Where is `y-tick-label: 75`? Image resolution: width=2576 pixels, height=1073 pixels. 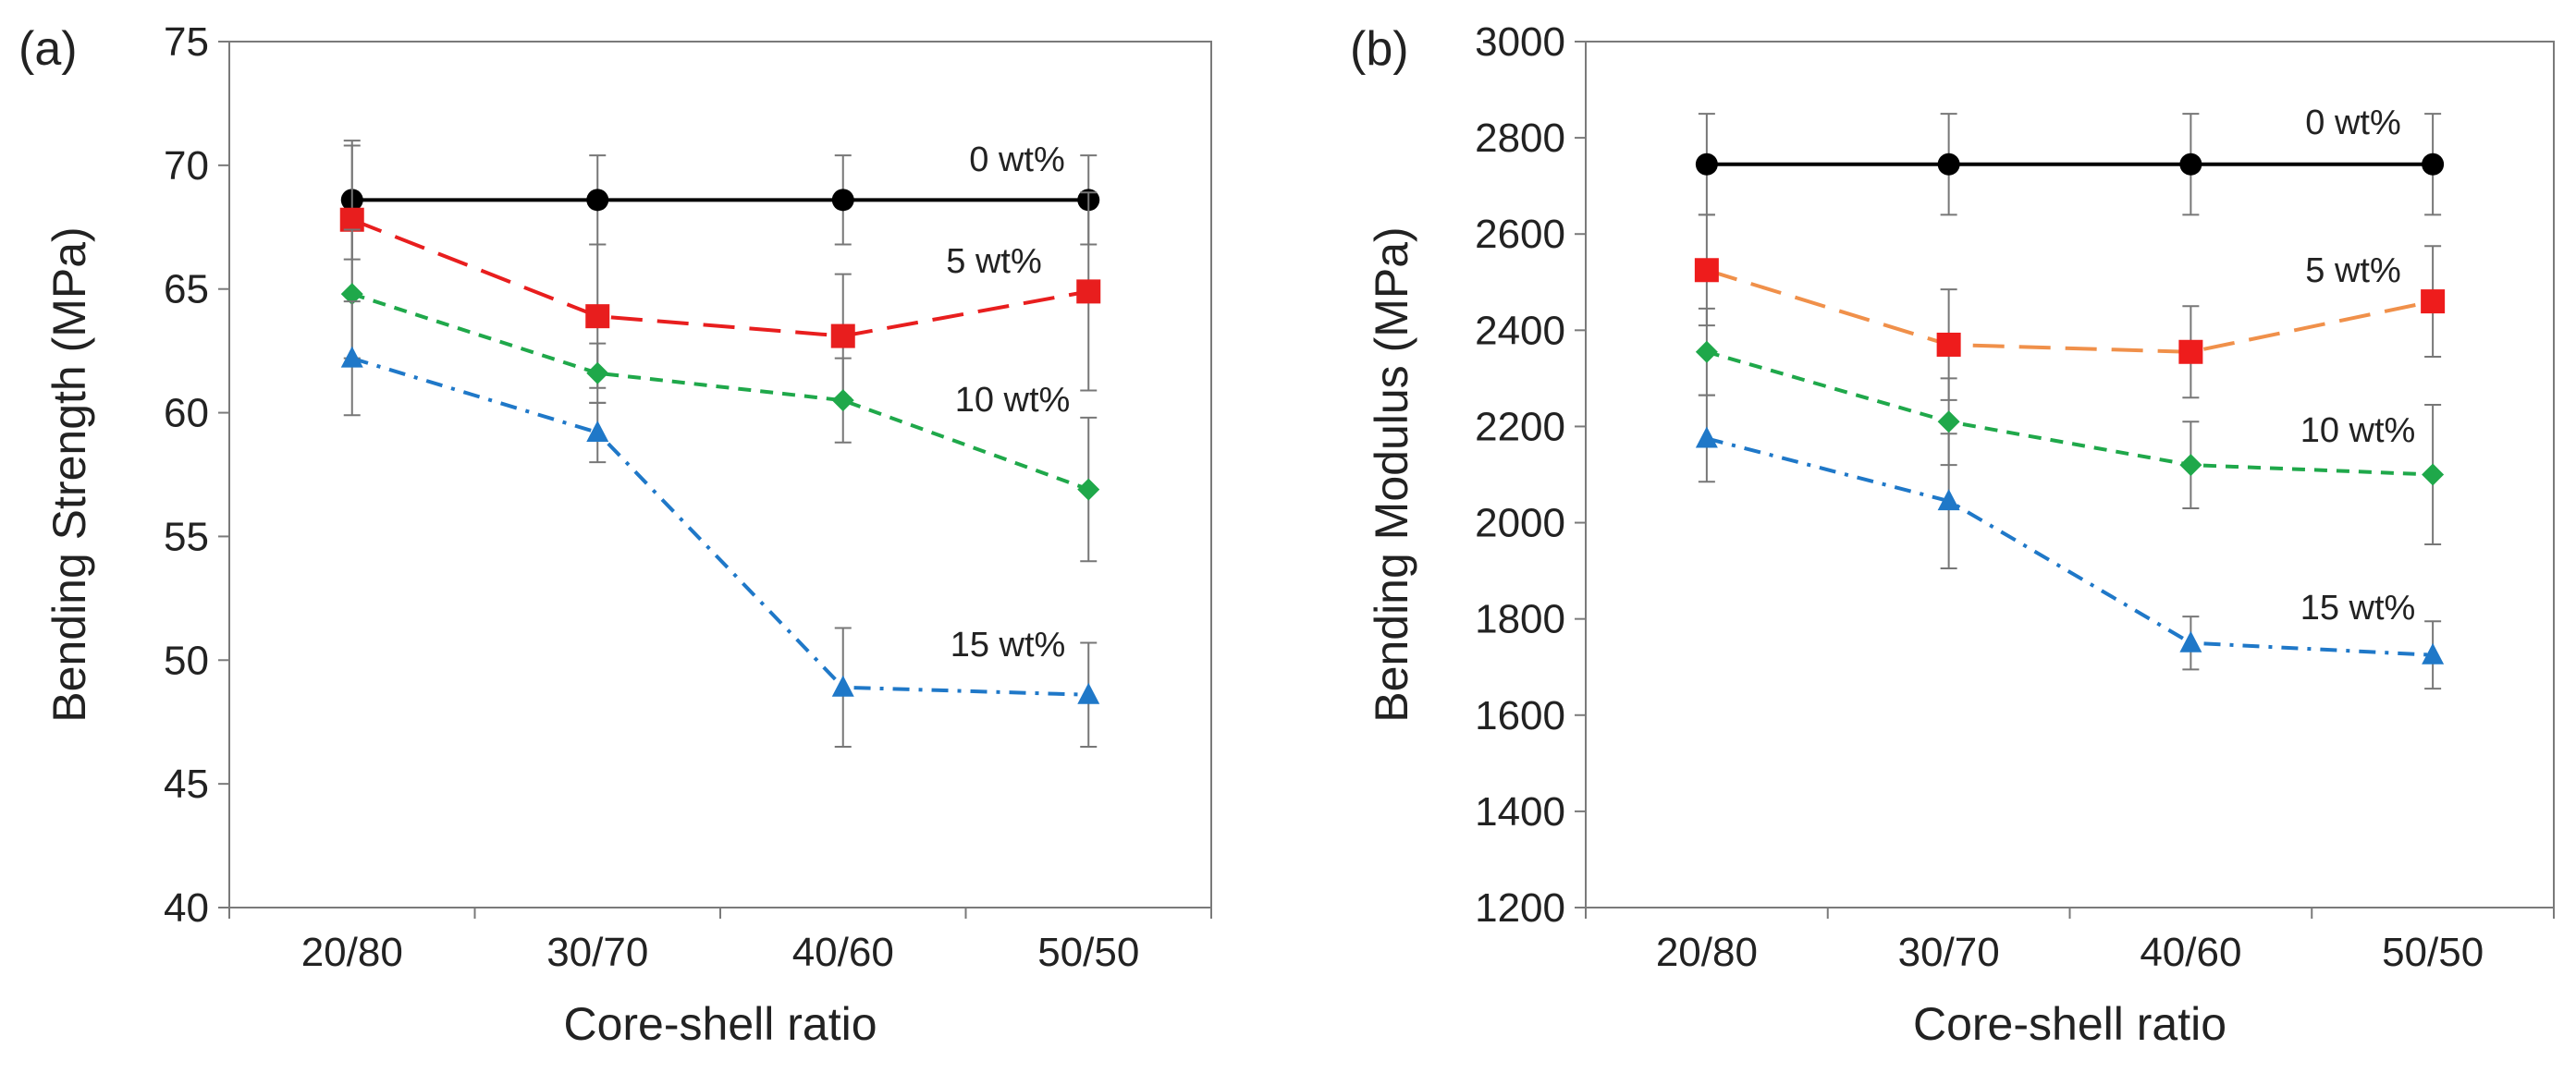
y-tick-label: 75 is located at coordinates (186, 42).